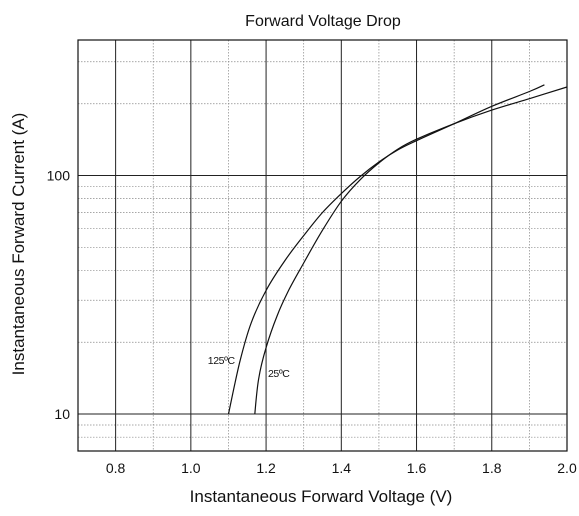 The image size is (579, 516). What do you see at coordinates (417, 468) in the screenshot?
I see `x-tick-label: 1.6` at bounding box center [417, 468].